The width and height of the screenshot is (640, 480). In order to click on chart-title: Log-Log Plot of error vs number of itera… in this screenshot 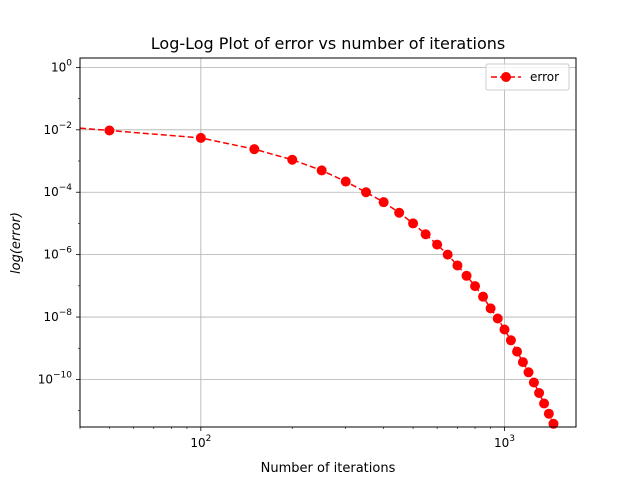, I will do `click(328, 43)`.